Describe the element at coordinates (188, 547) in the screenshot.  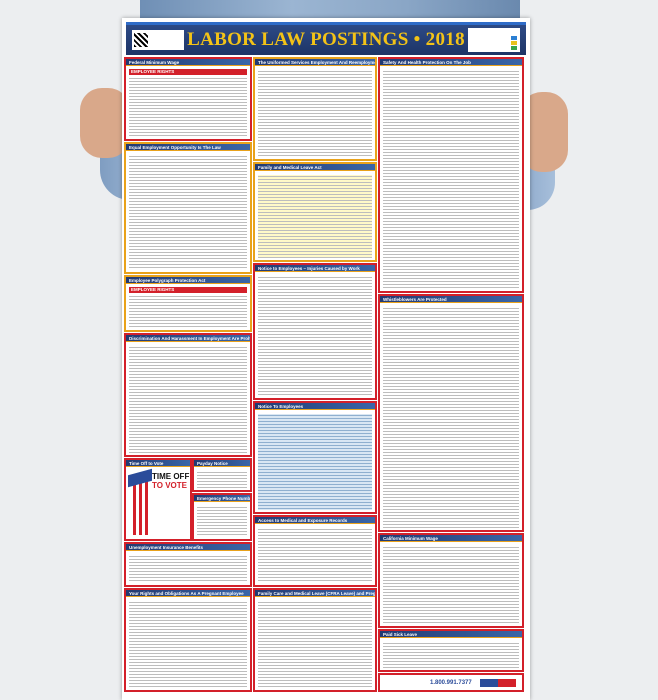
I see `section-title: Unemployment Insurance Benefits` at that location.